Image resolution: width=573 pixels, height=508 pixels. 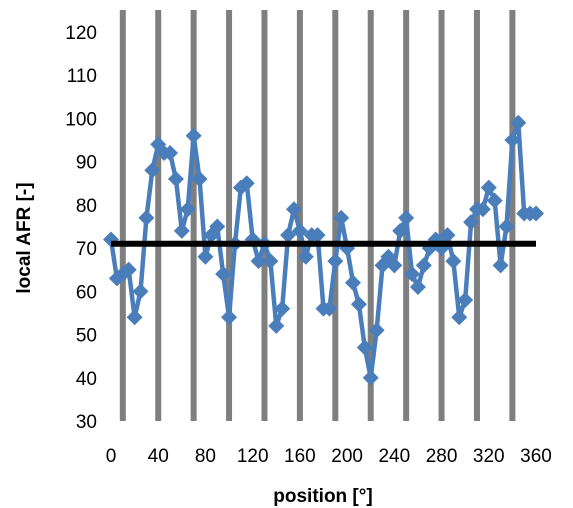 What do you see at coordinates (81, 119) in the screenshot?
I see `y-tick-label-7: 100` at bounding box center [81, 119].